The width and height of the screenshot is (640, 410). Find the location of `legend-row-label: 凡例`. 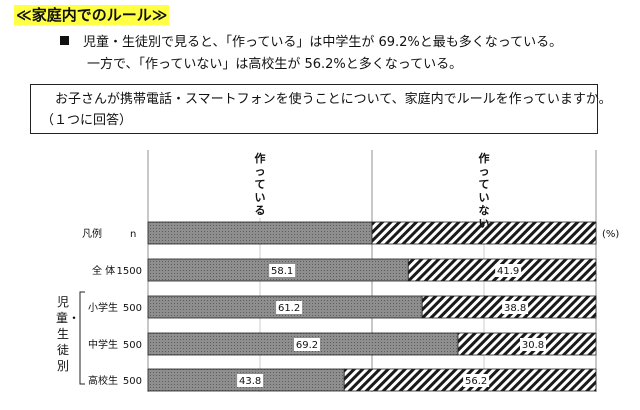

legend-row-label: 凡例 is located at coordinates (92, 233).